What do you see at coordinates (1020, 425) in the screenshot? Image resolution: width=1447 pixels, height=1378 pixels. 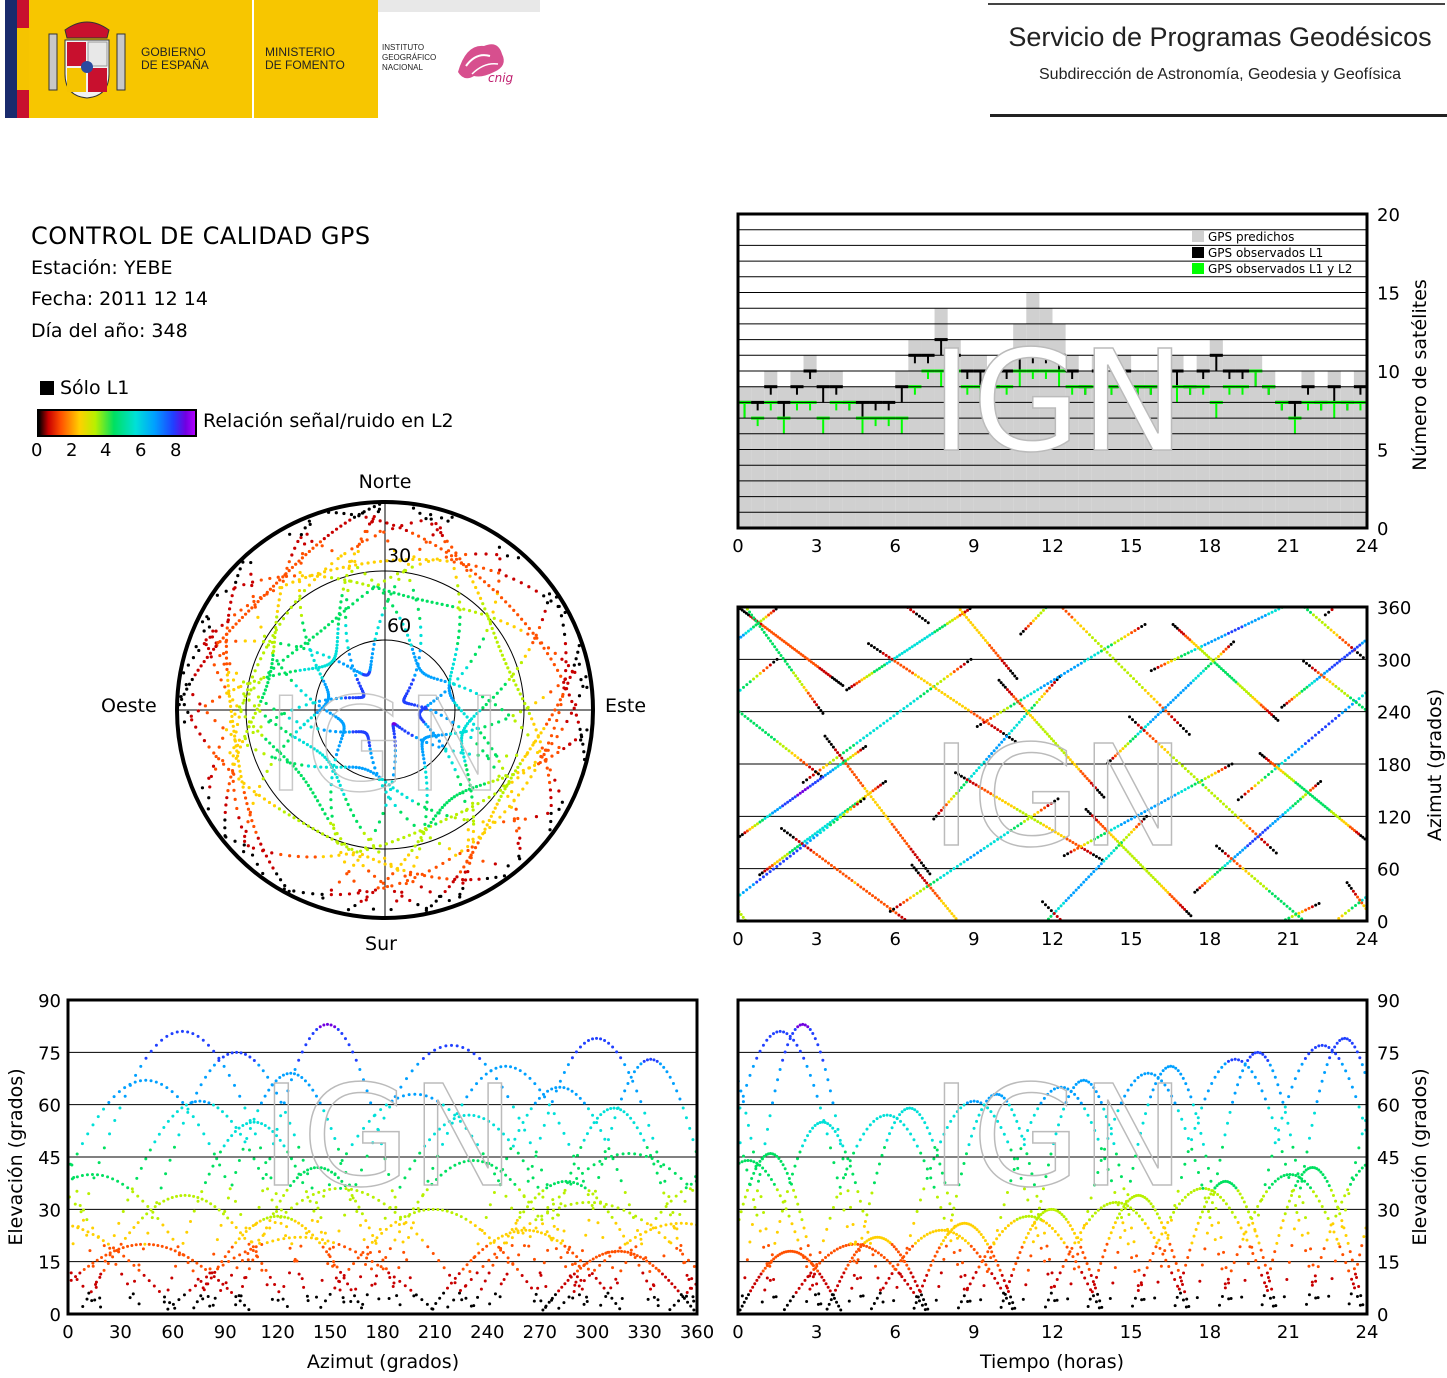 I see `predicted-bar` at bounding box center [1020, 425].